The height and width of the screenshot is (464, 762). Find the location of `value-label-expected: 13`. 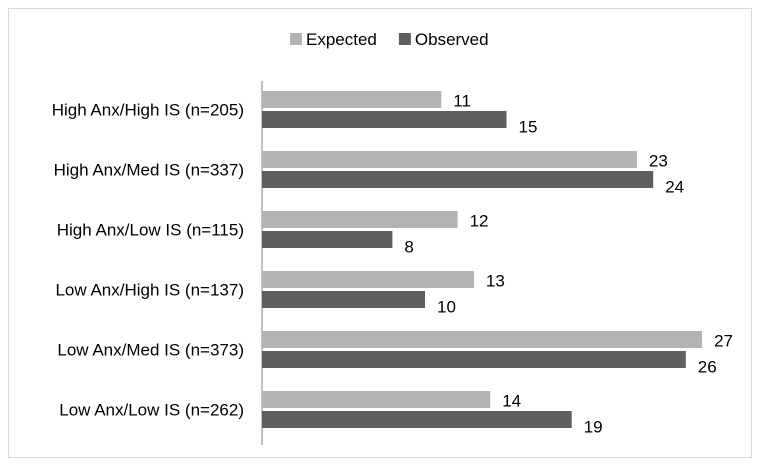

value-label-expected: 13 is located at coordinates (495, 281).